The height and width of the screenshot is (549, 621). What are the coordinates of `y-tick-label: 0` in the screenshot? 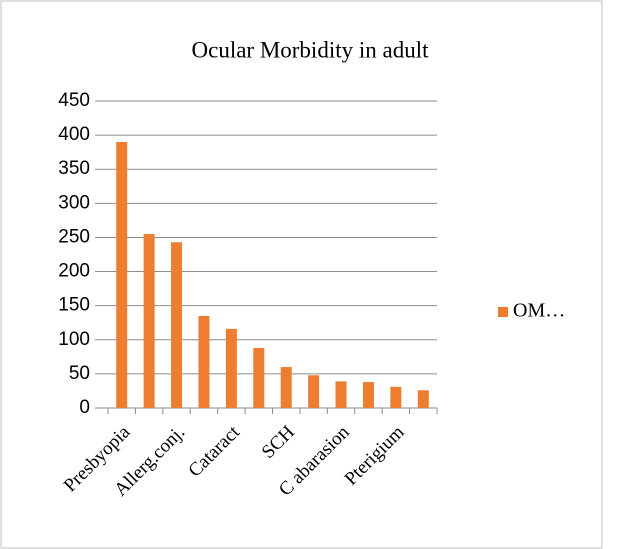 It's located at (84, 407).